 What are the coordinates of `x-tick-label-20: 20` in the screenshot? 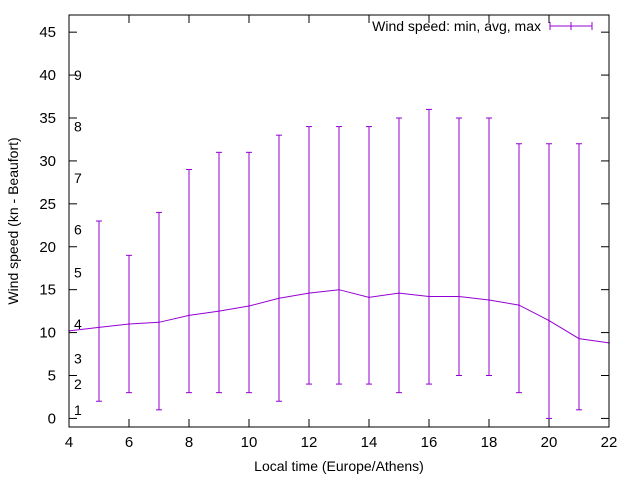 It's located at (549, 442).